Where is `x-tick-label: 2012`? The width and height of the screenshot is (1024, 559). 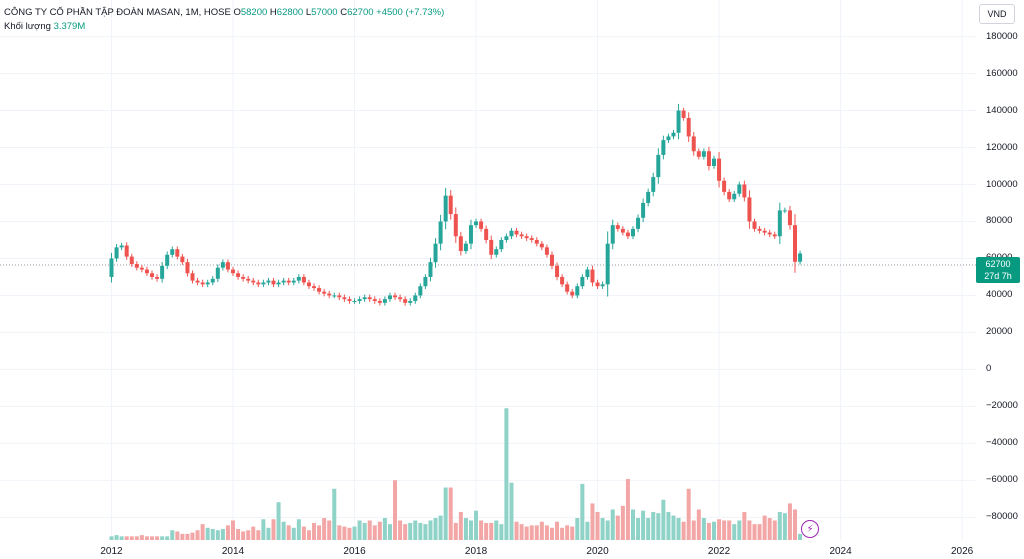
x-tick-label: 2012 is located at coordinates (111, 551).